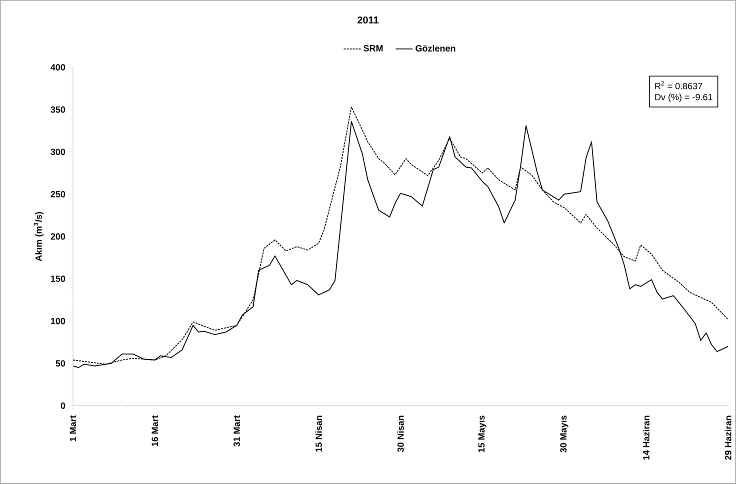  What do you see at coordinates (58, 152) in the screenshot?
I see `y-tick-label: 300` at bounding box center [58, 152].